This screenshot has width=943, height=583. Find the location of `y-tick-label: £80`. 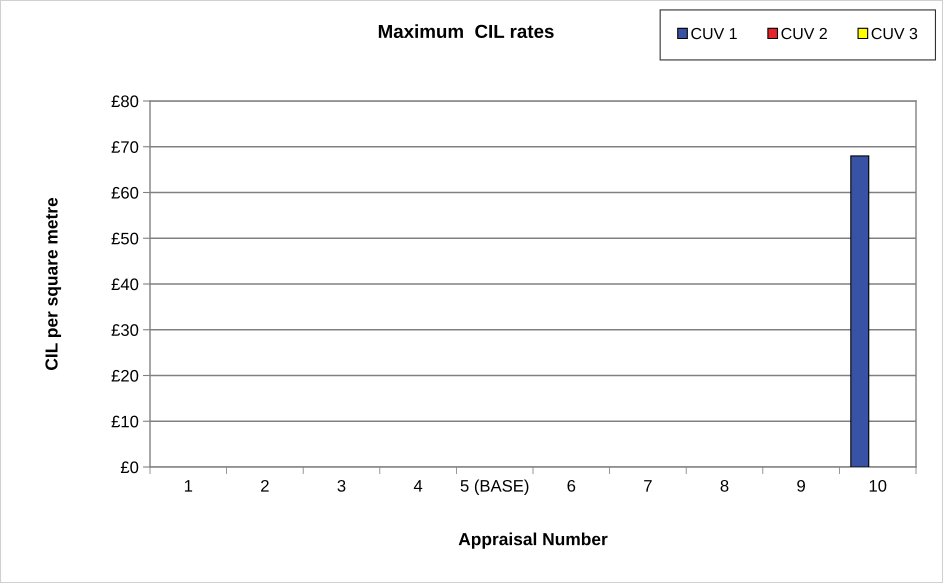

y-tick-label: £80 is located at coordinates (125, 101).